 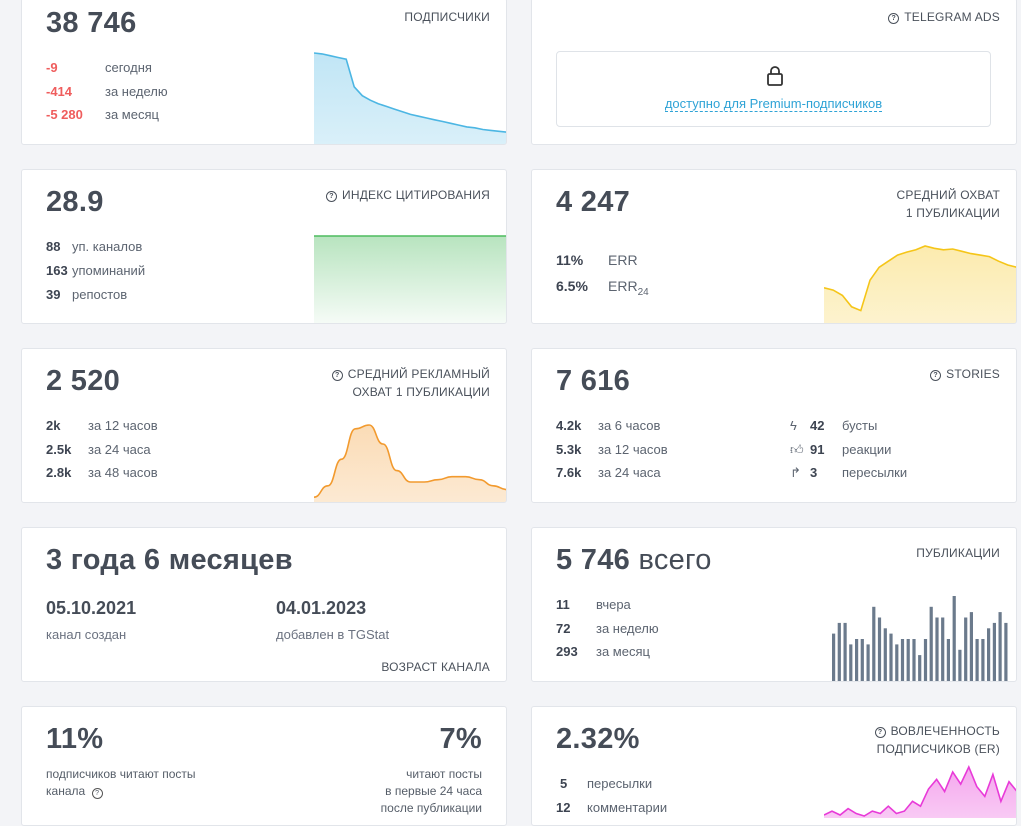 What do you see at coordinates (958, 553) in the screenshot?
I see `posts-label: ПУБЛИКАЦИИ` at bounding box center [958, 553].